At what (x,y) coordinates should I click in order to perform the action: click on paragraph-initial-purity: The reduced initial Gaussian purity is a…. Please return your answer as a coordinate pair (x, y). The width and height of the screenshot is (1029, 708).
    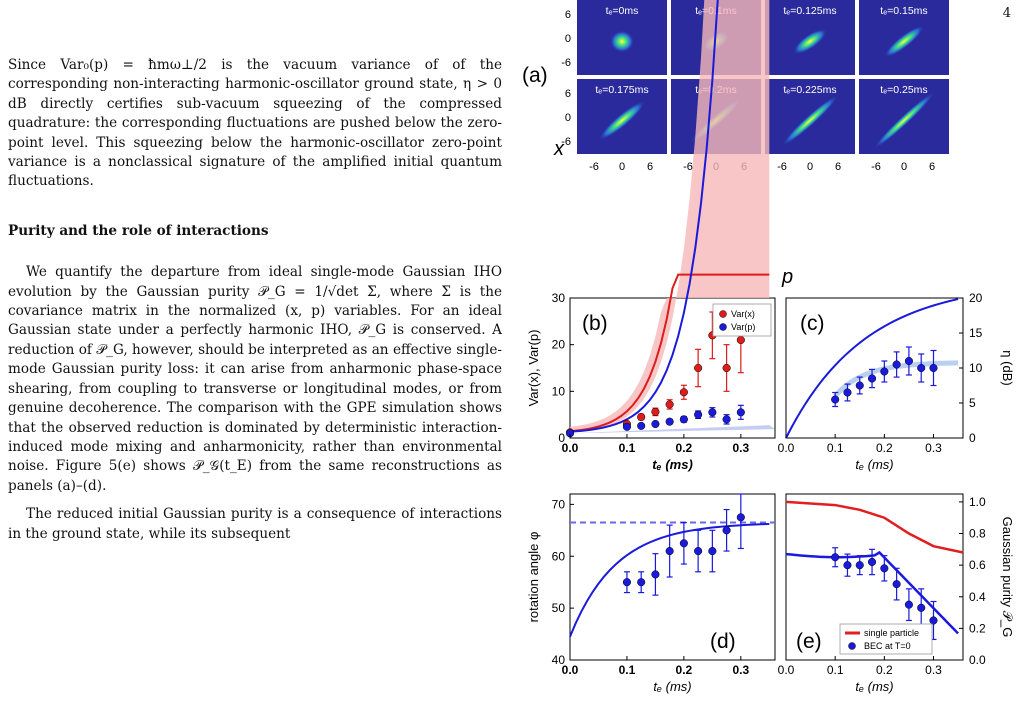
    Looking at the image, I should click on (255, 524).